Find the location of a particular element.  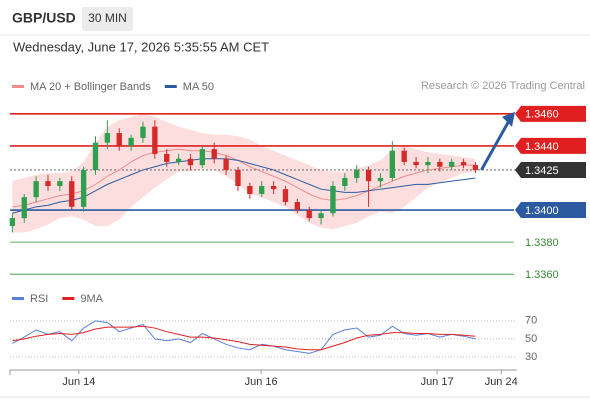

y-tick-label: 30 is located at coordinates (531, 357).